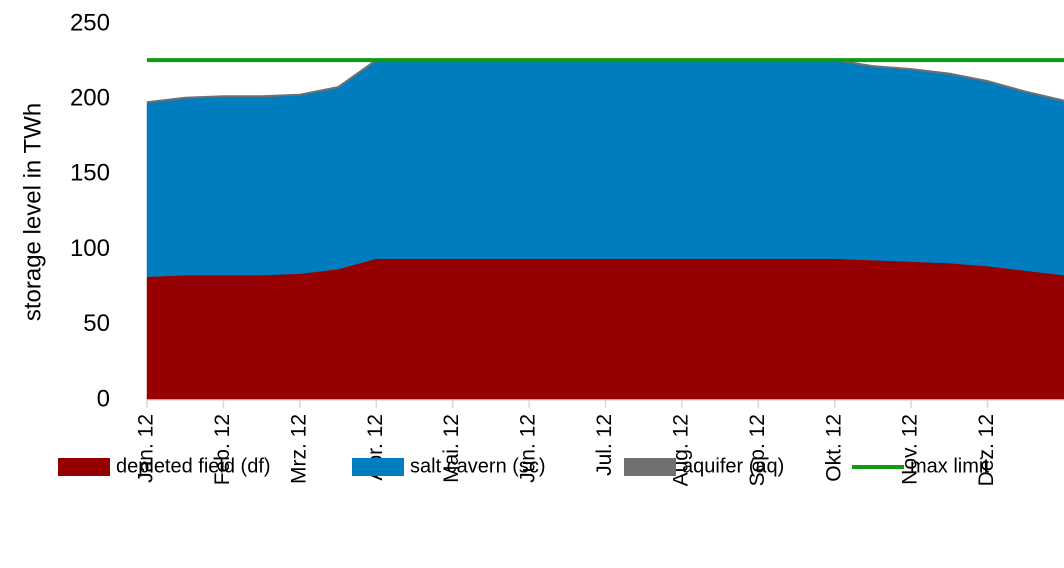 This screenshot has height=568, width=1064. Describe the element at coordinates (910, 449) in the screenshot. I see `x-tick-label: Nov. 12` at that location.